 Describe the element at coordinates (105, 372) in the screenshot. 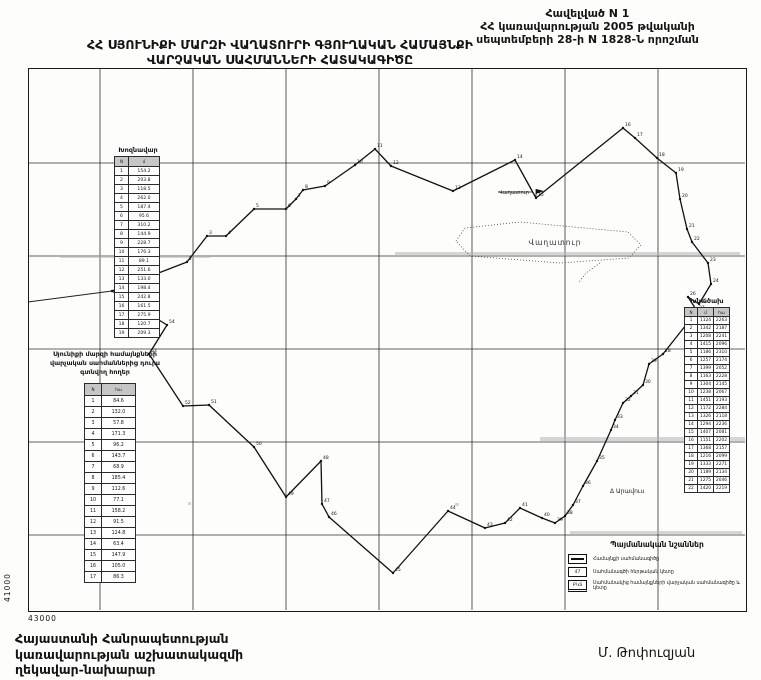

I see `outside-lands-title-line: գտնվող հողեր` at that location.